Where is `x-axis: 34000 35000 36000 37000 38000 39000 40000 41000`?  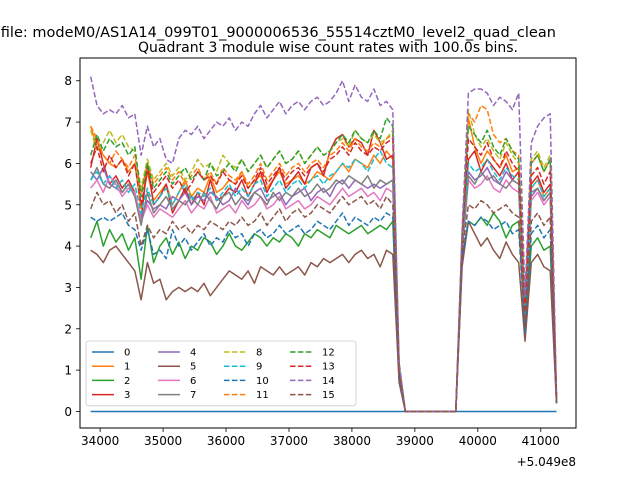
x-axis: 34000 35000 36000 37000 38000 39000 40000 41000 is located at coordinates (320, 438).